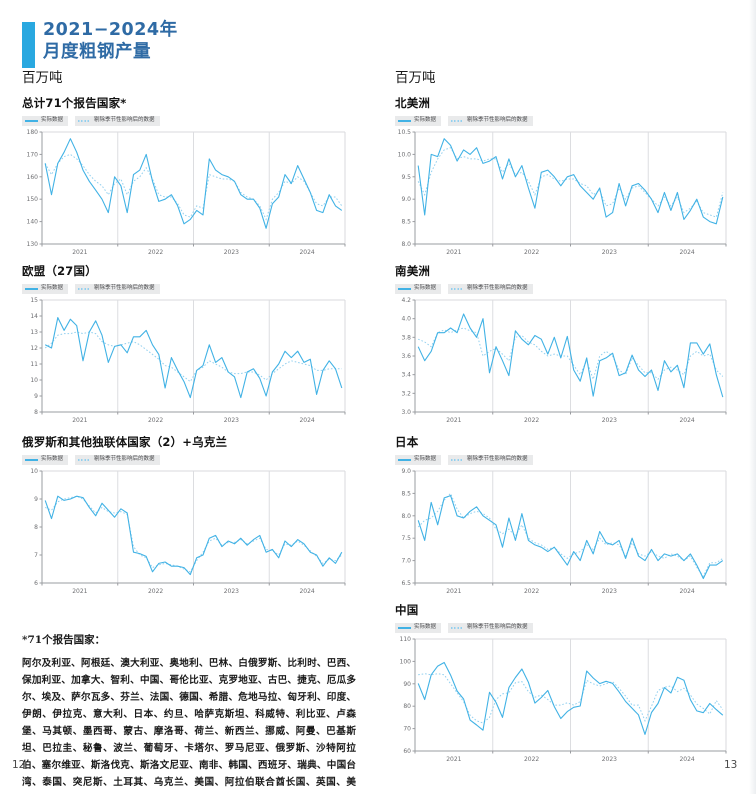  I want to click on svg-text: 90, so click(407, 684).